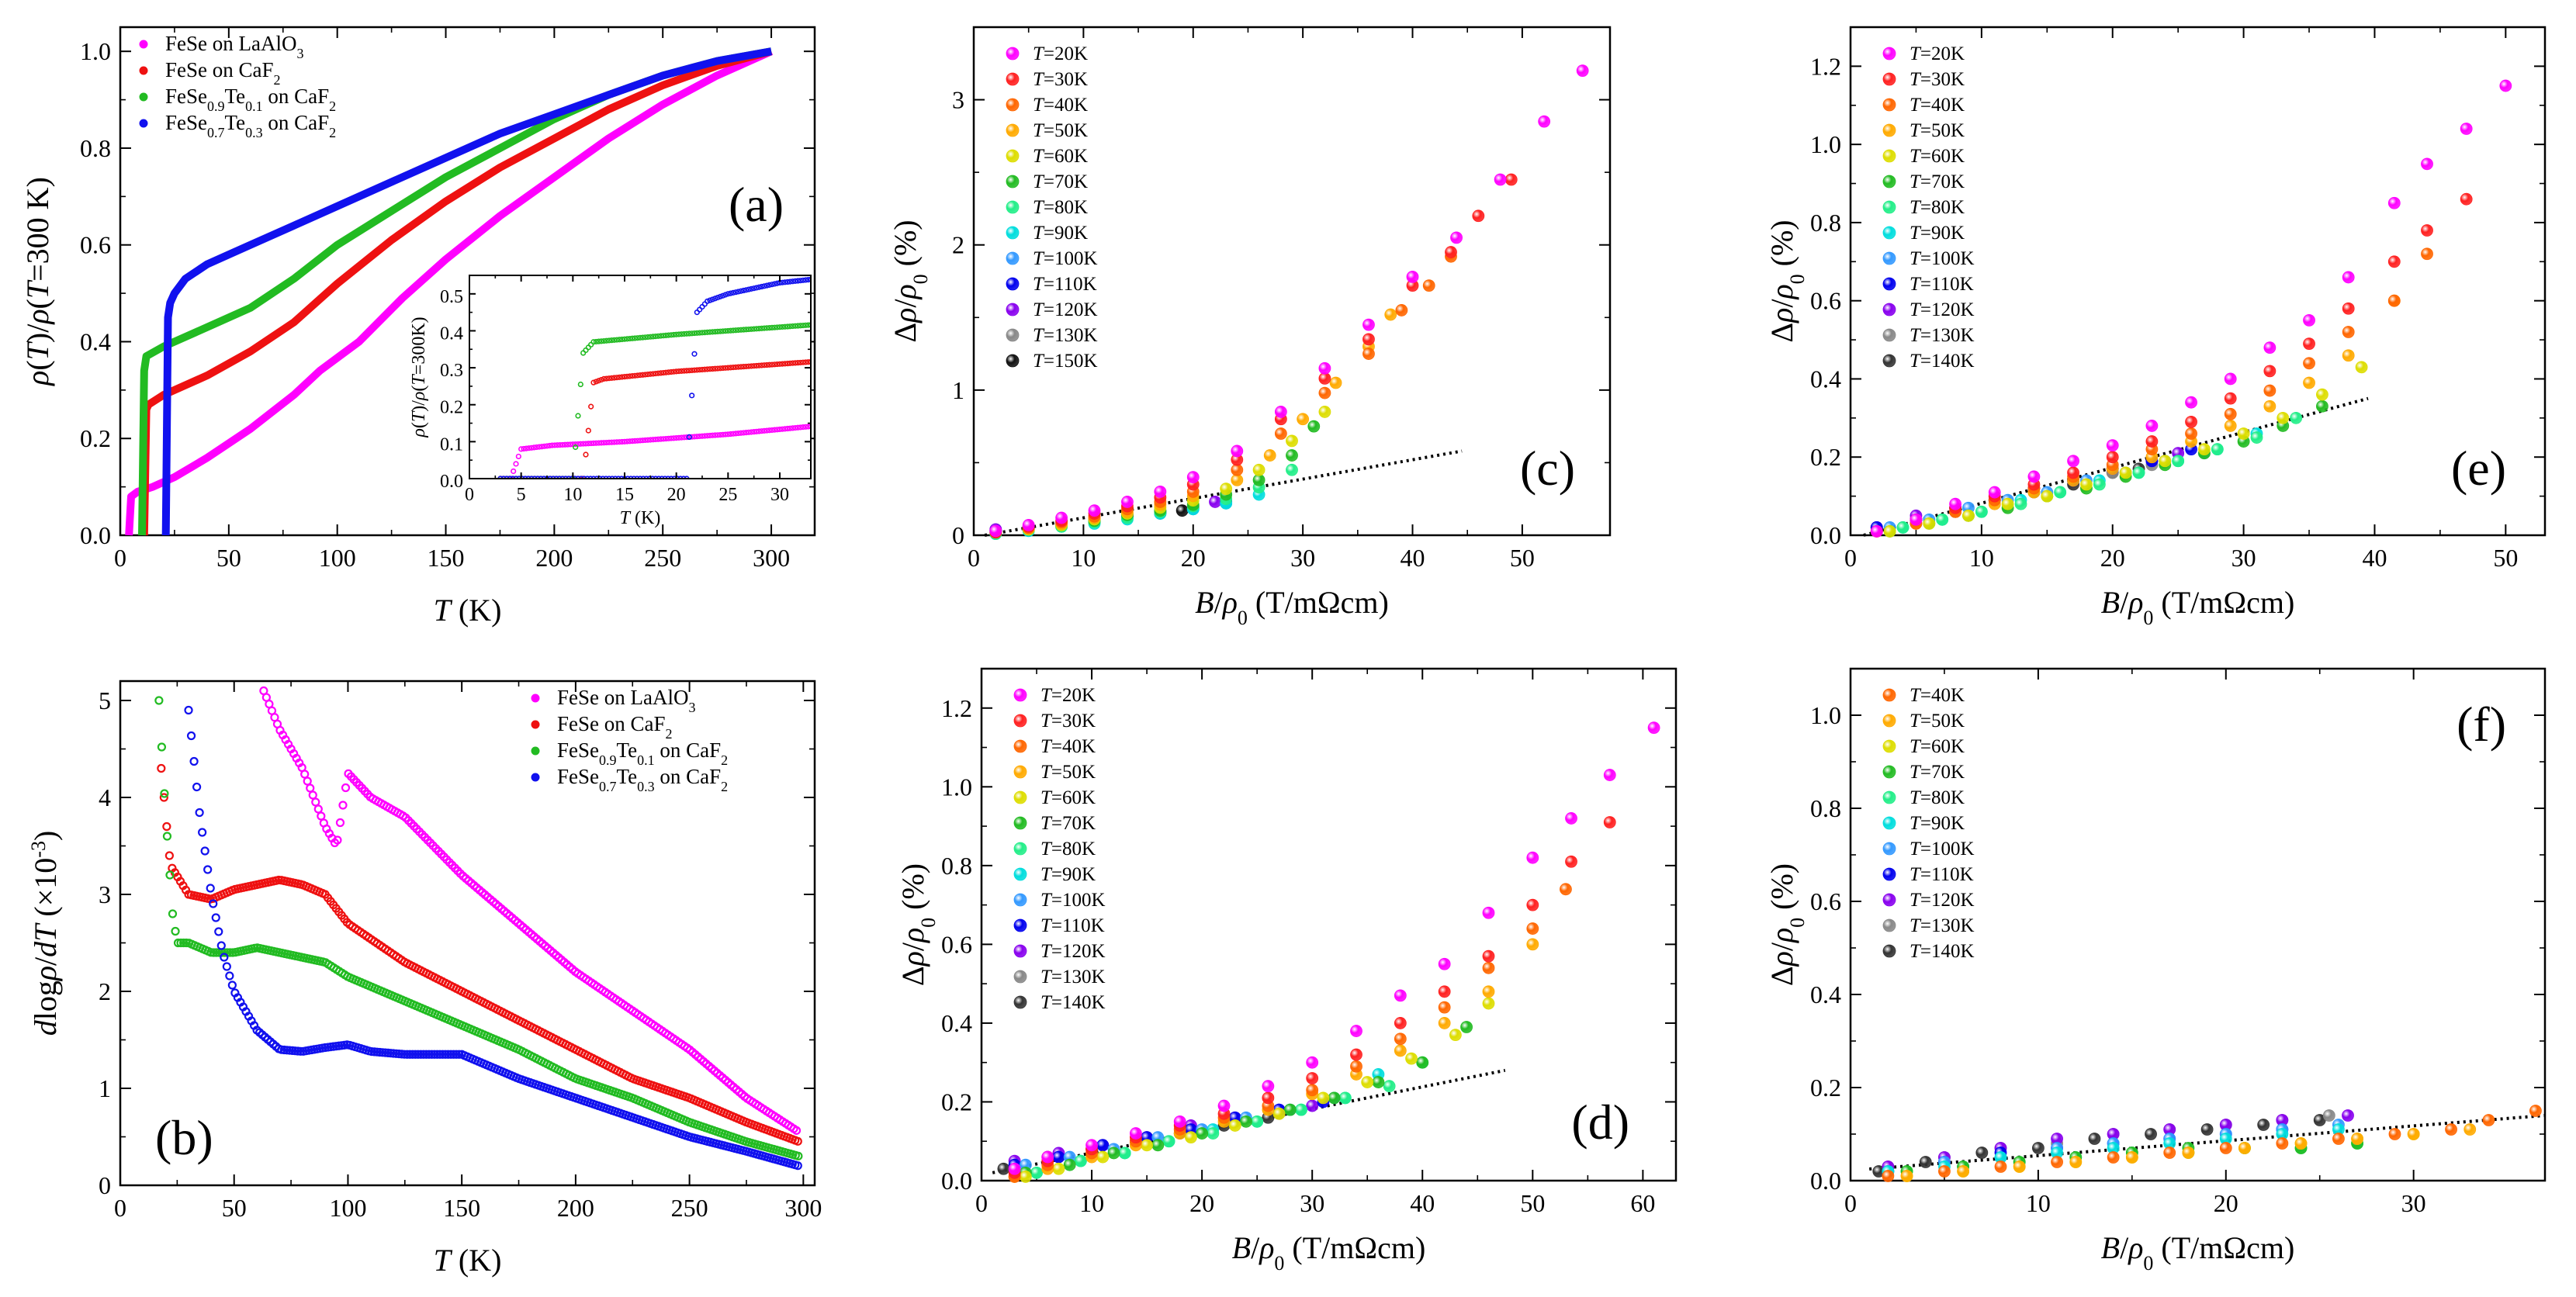 This screenshot has height=1297, width=2576. Describe the element at coordinates (1068, 695) in the screenshot. I see `legend-label: T=20K` at that location.